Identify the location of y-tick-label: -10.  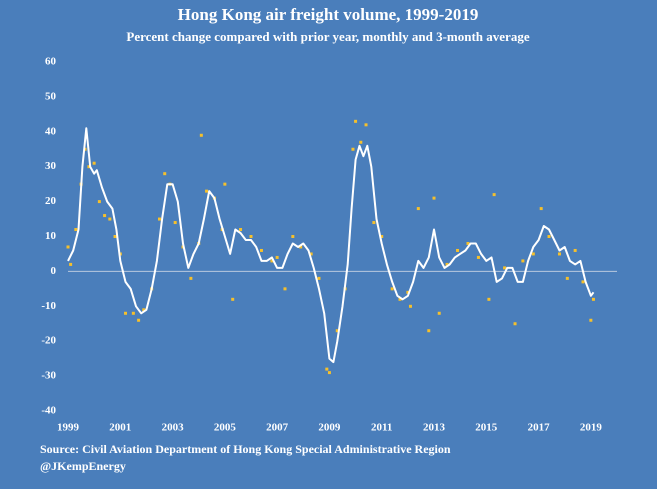
(48, 306).